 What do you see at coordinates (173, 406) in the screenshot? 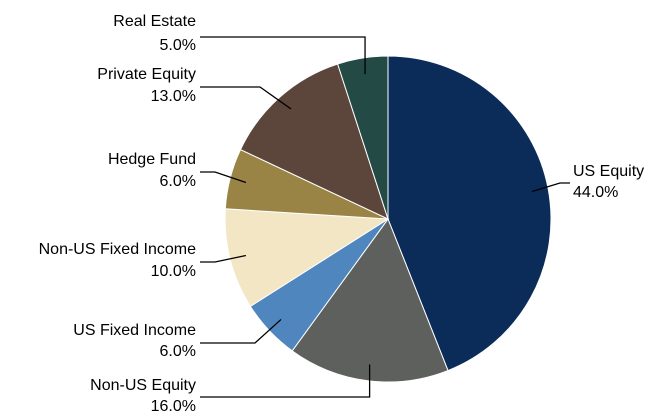
I see `slice-value-label: 16.0%` at bounding box center [173, 406].